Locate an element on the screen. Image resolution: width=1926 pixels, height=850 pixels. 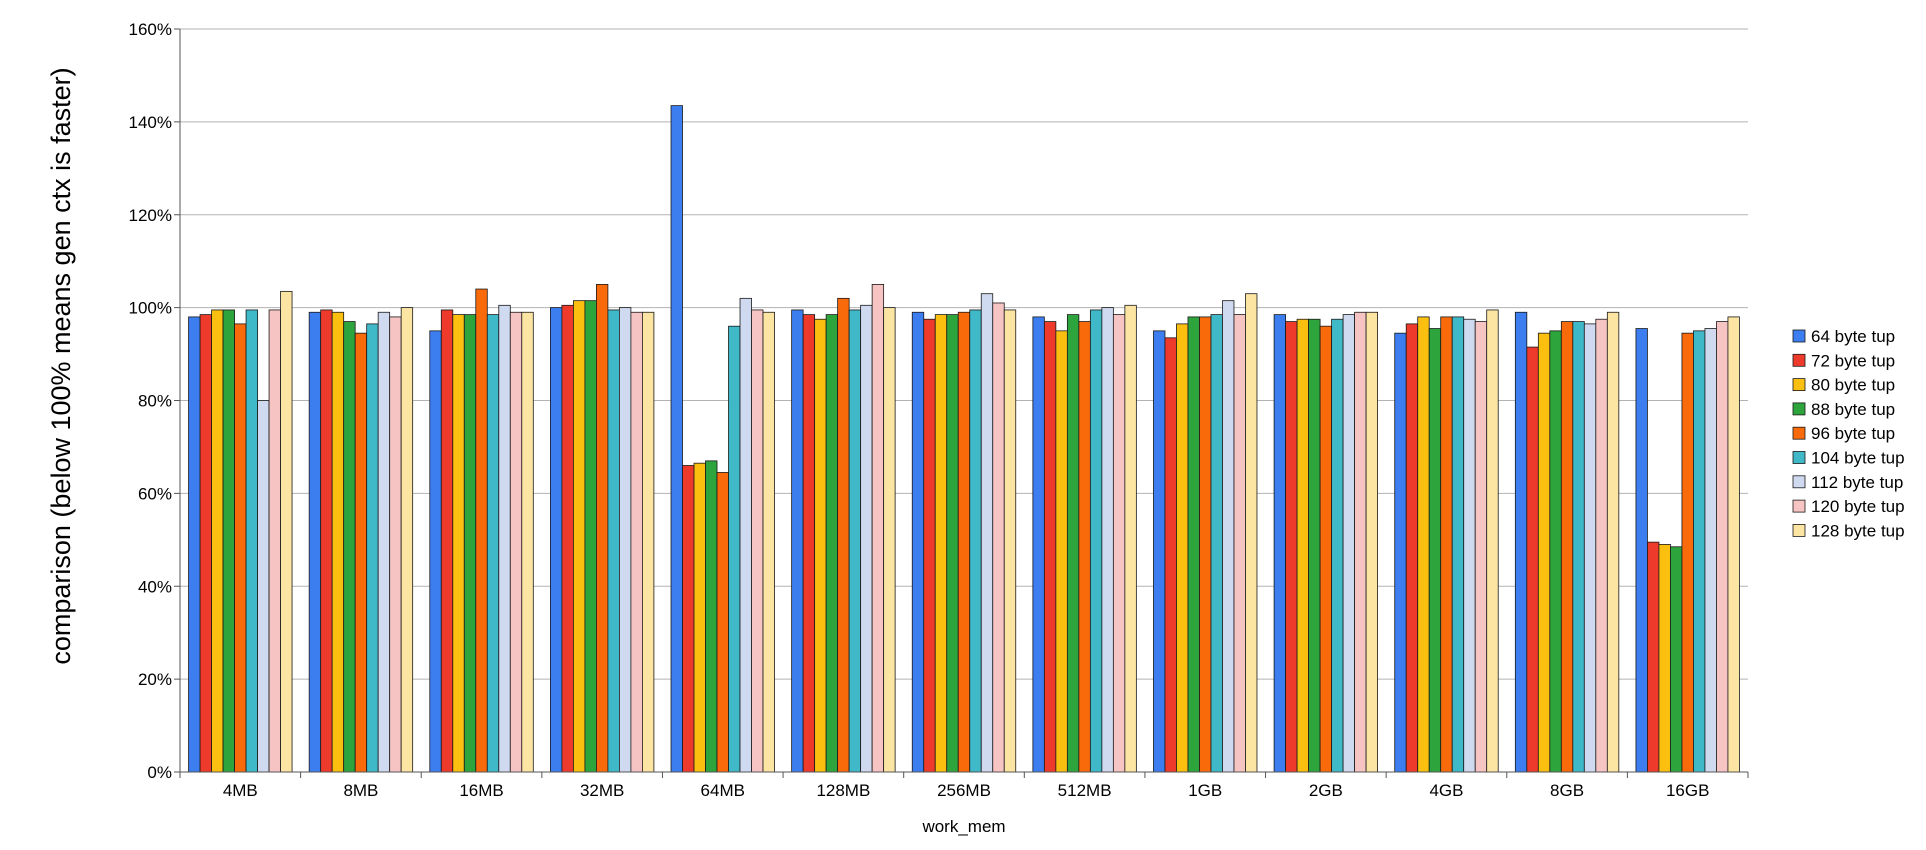
x-tick-label: 32MB is located at coordinates (602, 790).